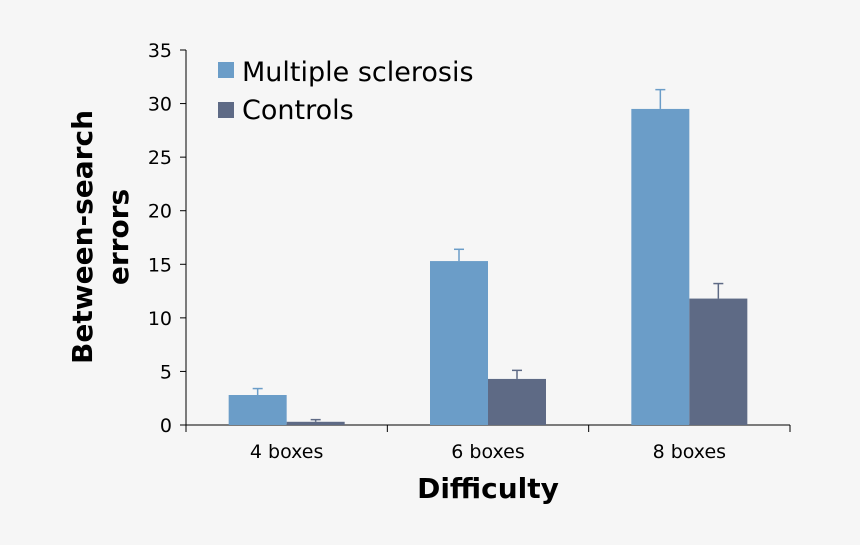 Image resolution: width=860 pixels, height=545 pixels. What do you see at coordinates (298, 110) in the screenshot?
I see `legend-label-controls: Controls` at bounding box center [298, 110].